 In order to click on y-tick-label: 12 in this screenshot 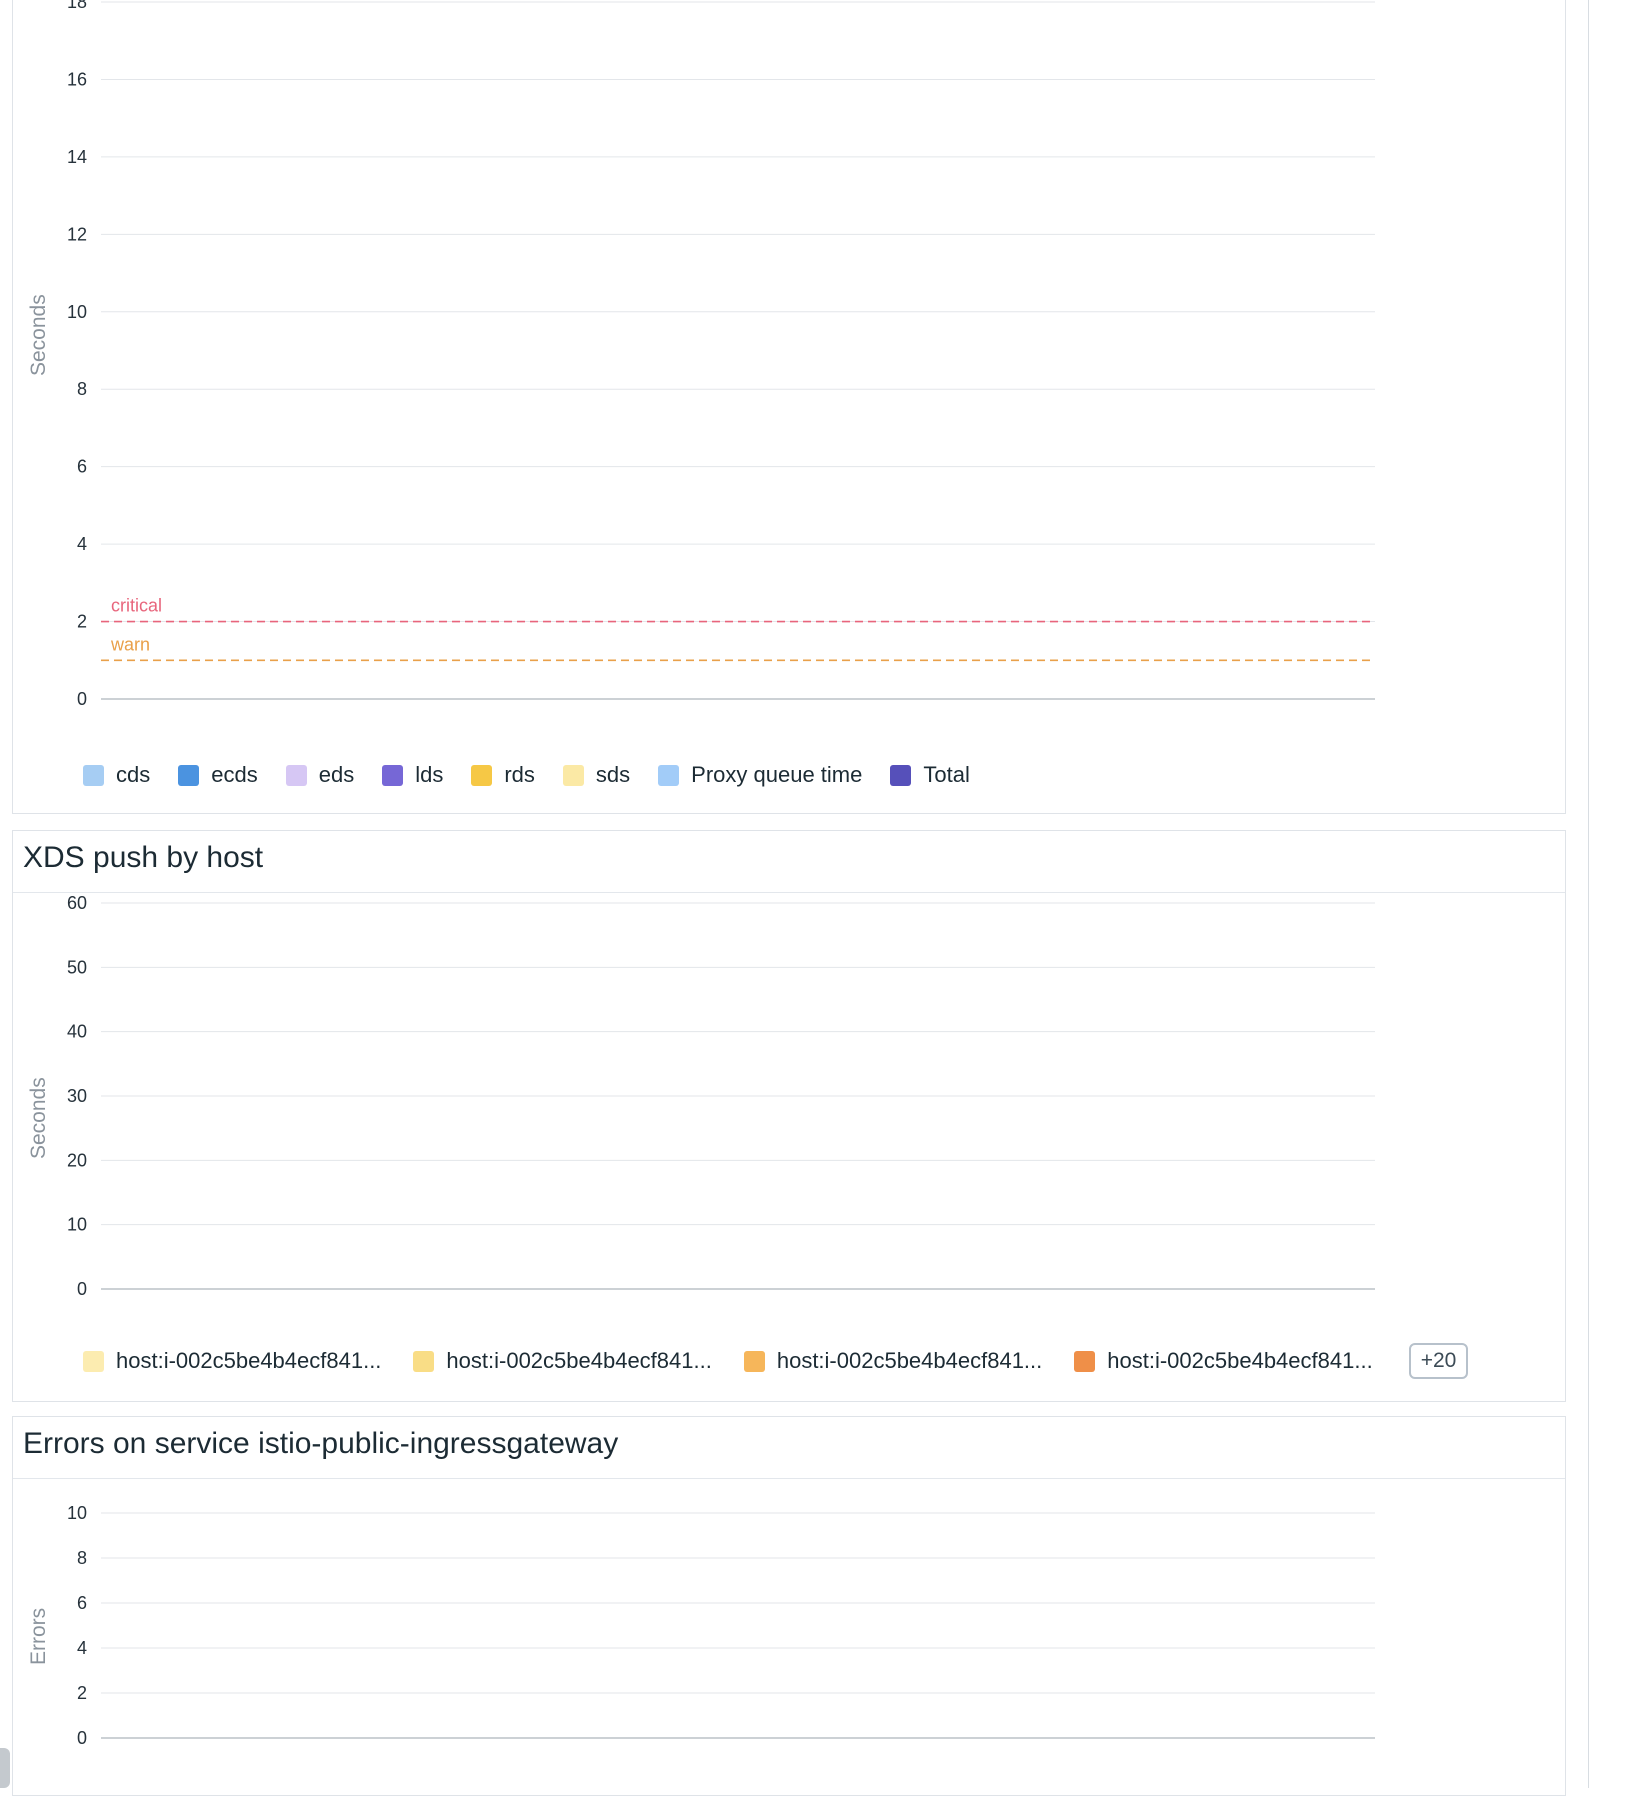, I will do `click(77, 234)`.